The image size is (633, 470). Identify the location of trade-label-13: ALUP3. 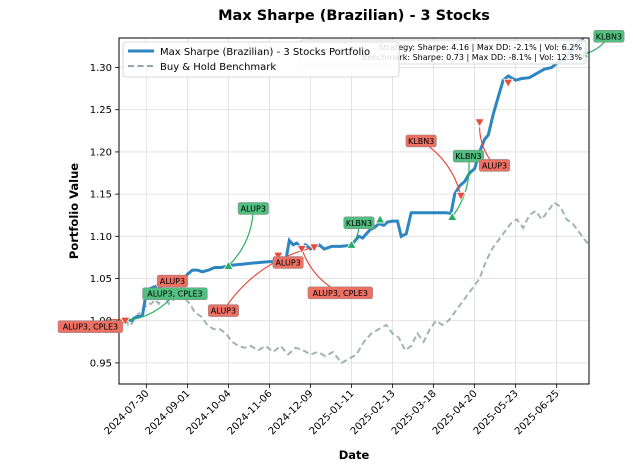
(495, 165).